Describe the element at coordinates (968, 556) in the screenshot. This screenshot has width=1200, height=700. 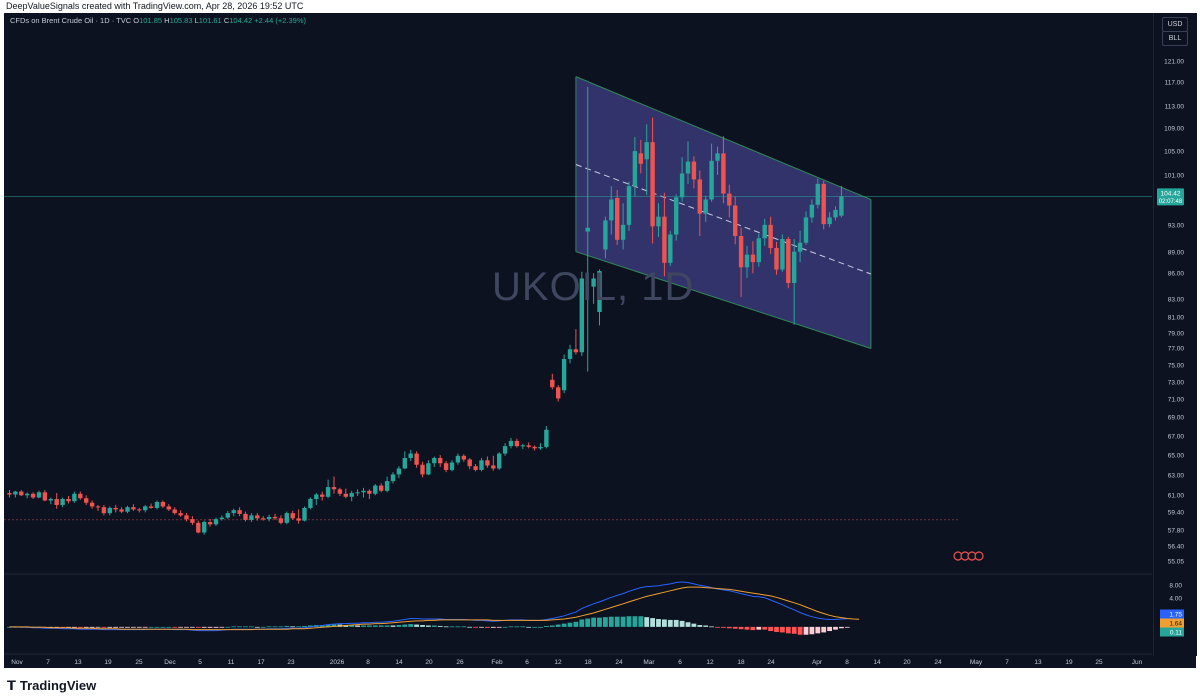
I see `event-markers` at that location.